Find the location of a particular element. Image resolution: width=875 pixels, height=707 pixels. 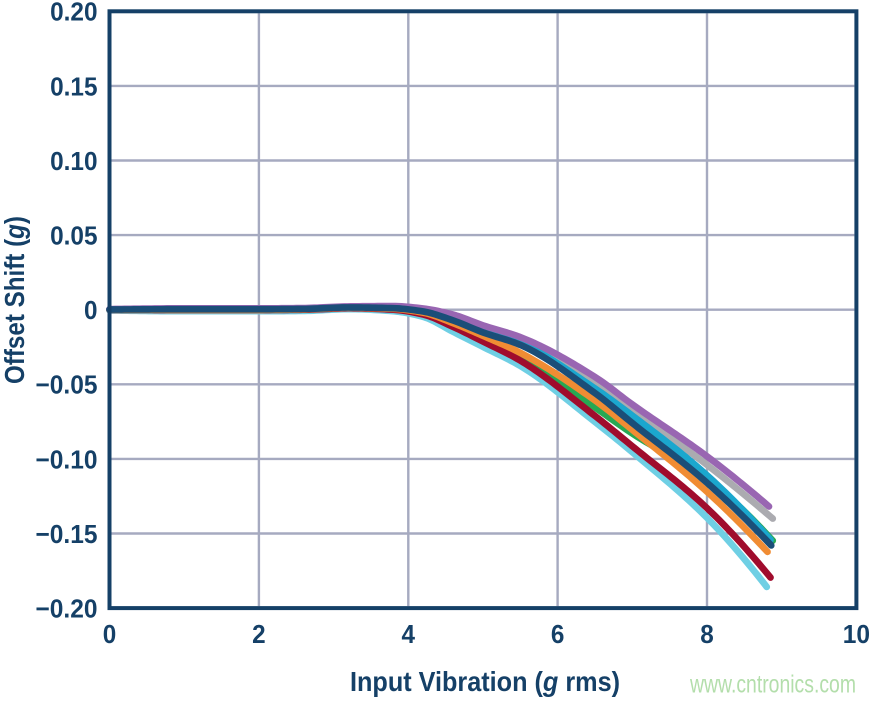

svg-text: 2 is located at coordinates (259, 634).